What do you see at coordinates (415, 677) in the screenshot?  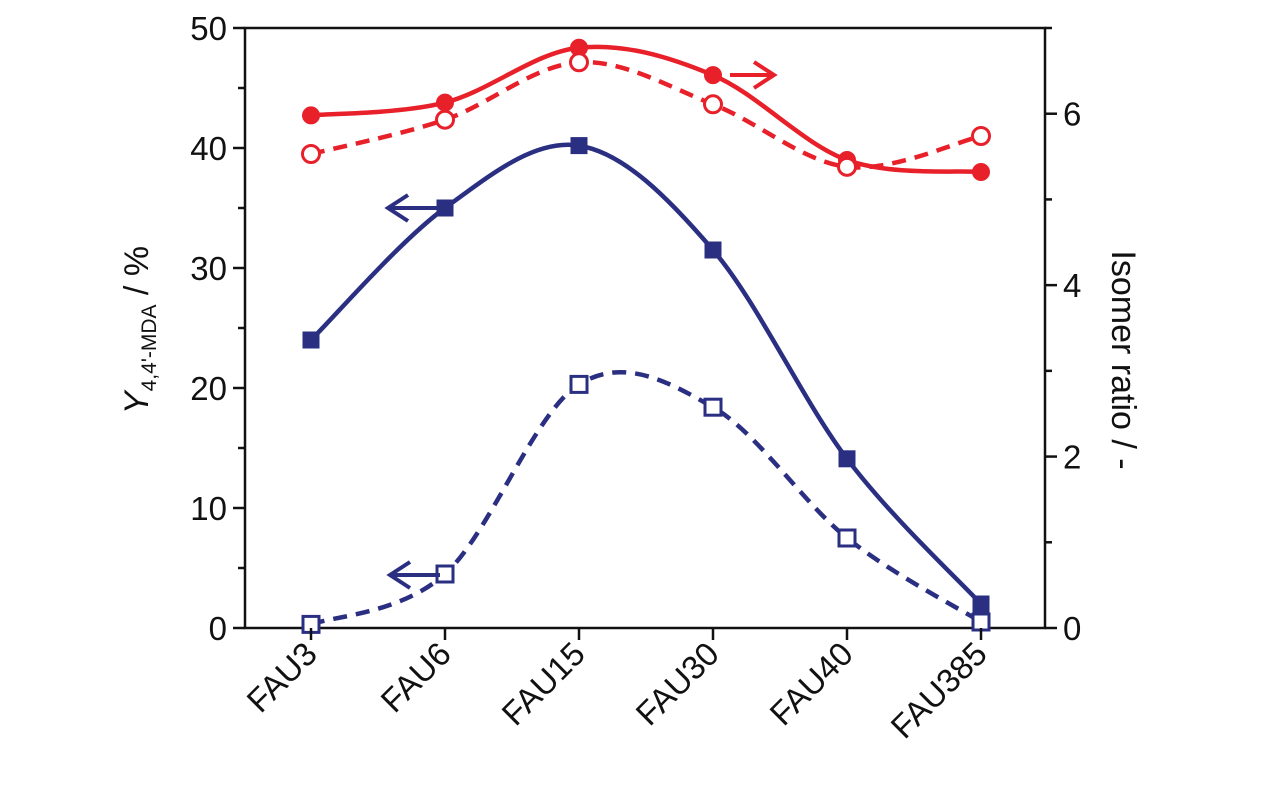 I see `x-tick-label: FAU6` at bounding box center [415, 677].